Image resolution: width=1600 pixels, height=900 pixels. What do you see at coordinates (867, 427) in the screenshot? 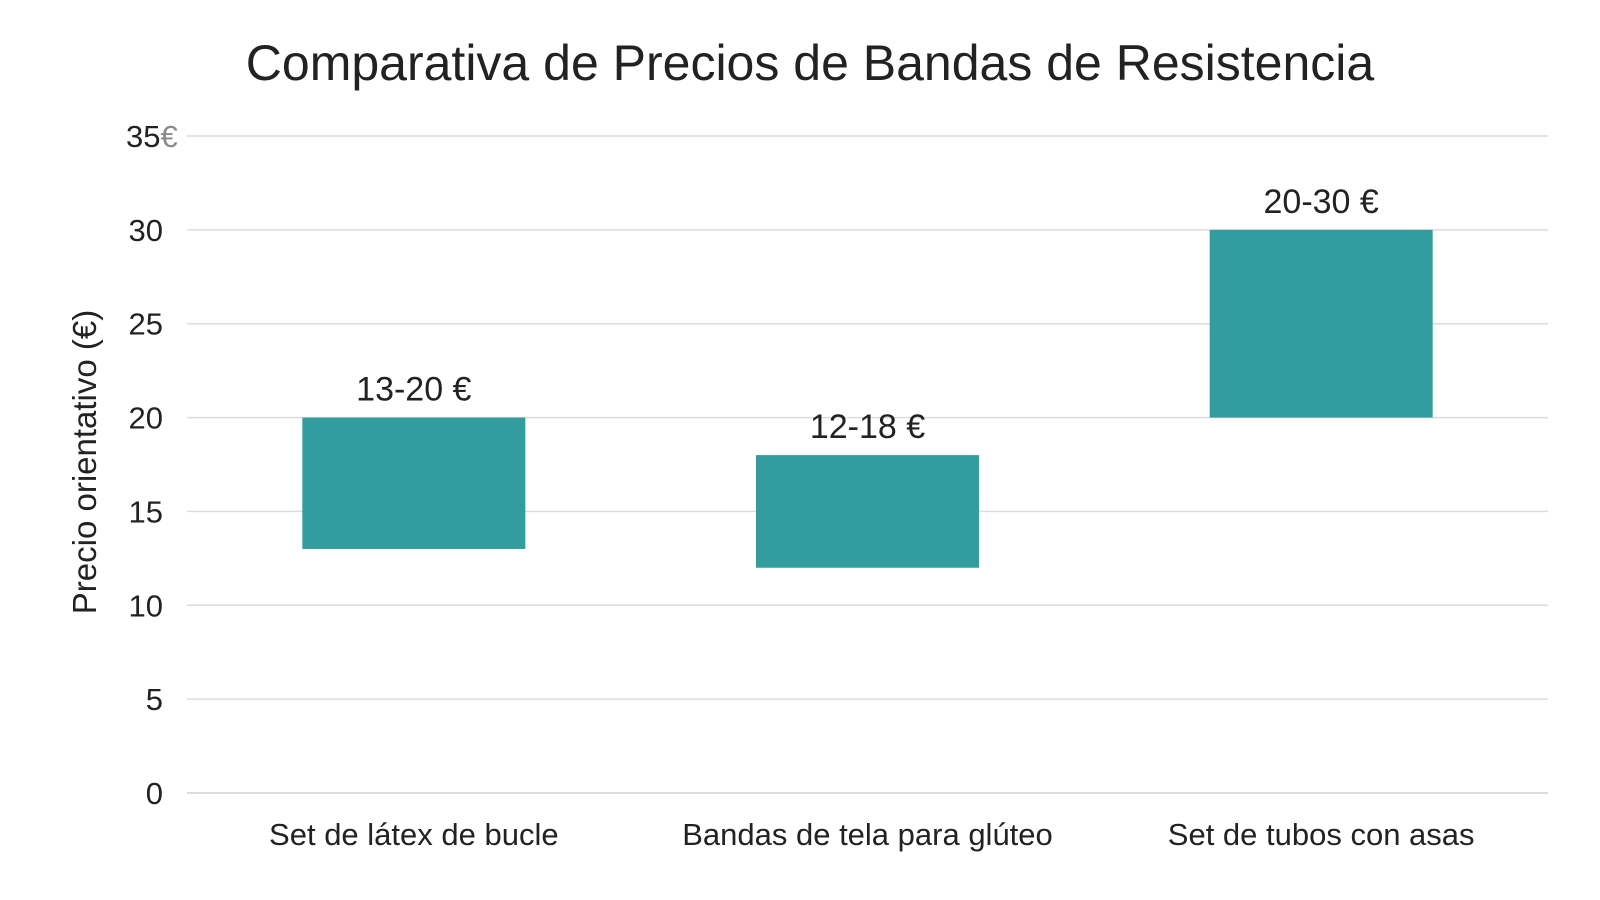
I see `bar-data-label: 12-18 €` at bounding box center [867, 427].